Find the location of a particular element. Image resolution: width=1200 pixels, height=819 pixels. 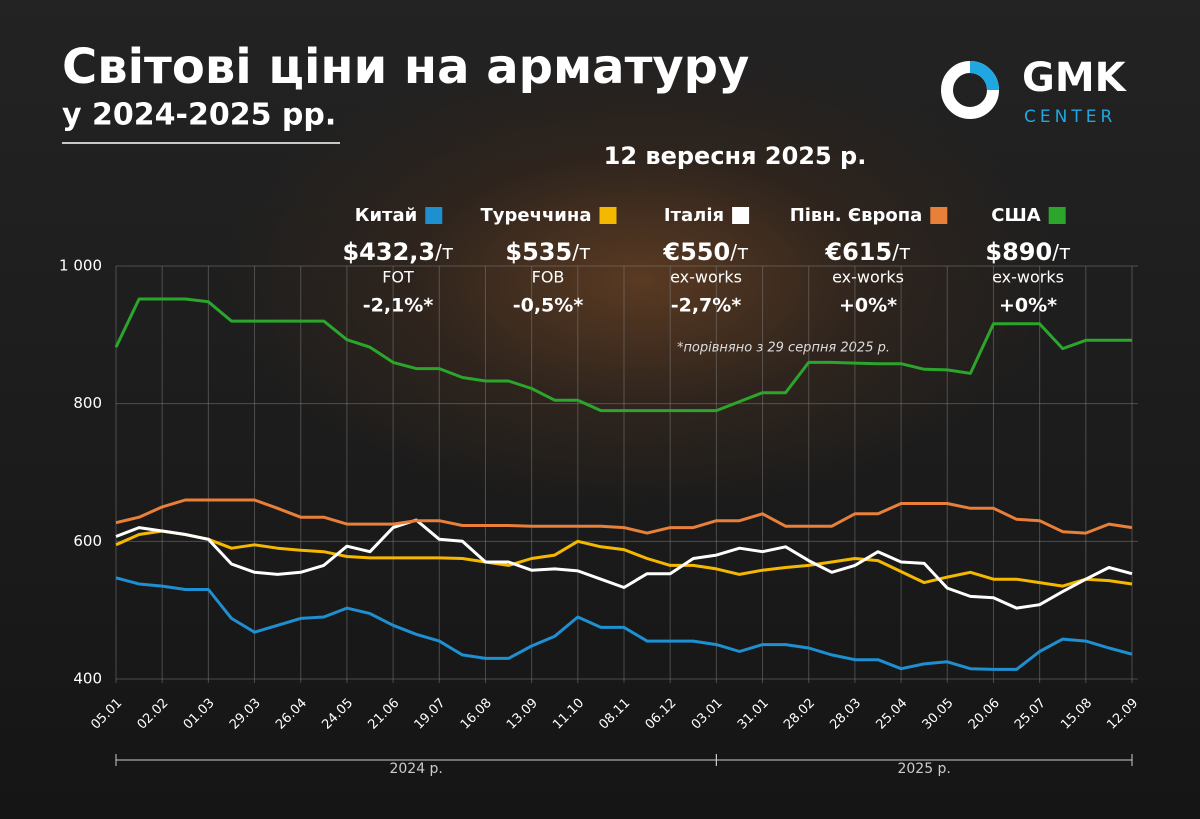

x-tick-label: 24.05 is located at coordinates (337, 714).